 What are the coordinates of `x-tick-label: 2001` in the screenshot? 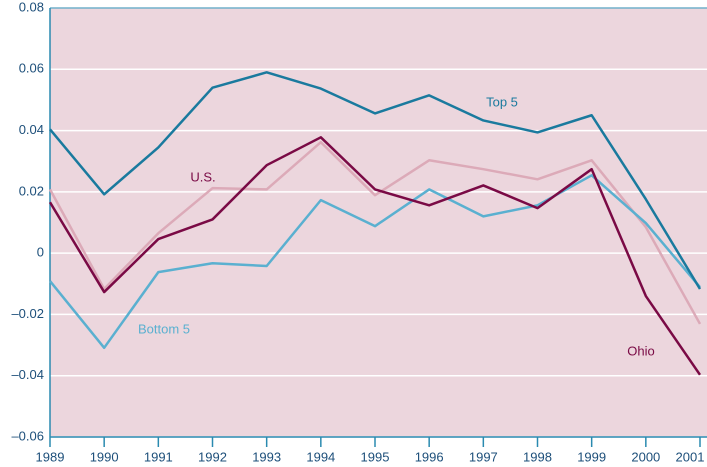 It's located at (690, 456).